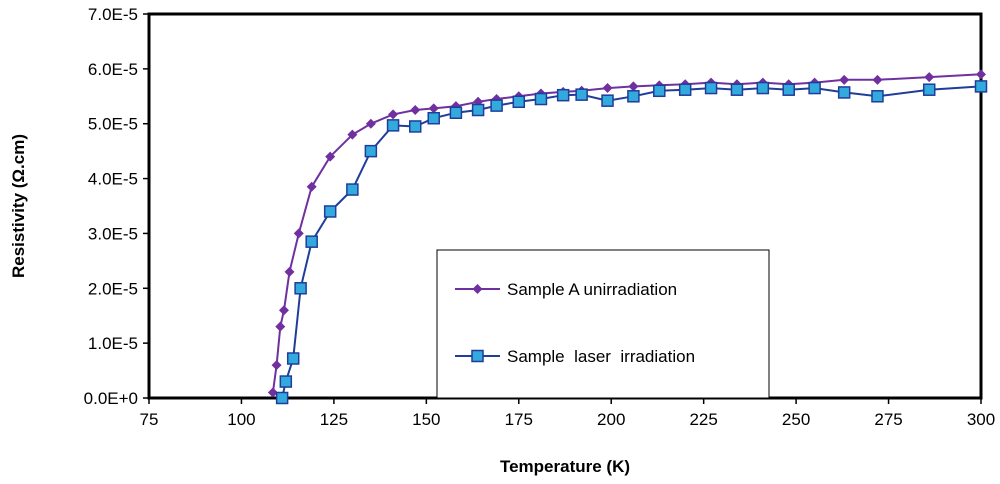 The height and width of the screenshot is (484, 1000). Describe the element at coordinates (592, 289) in the screenshot. I see `legend-label-unirradiation: Sample A unirradiation` at that location.